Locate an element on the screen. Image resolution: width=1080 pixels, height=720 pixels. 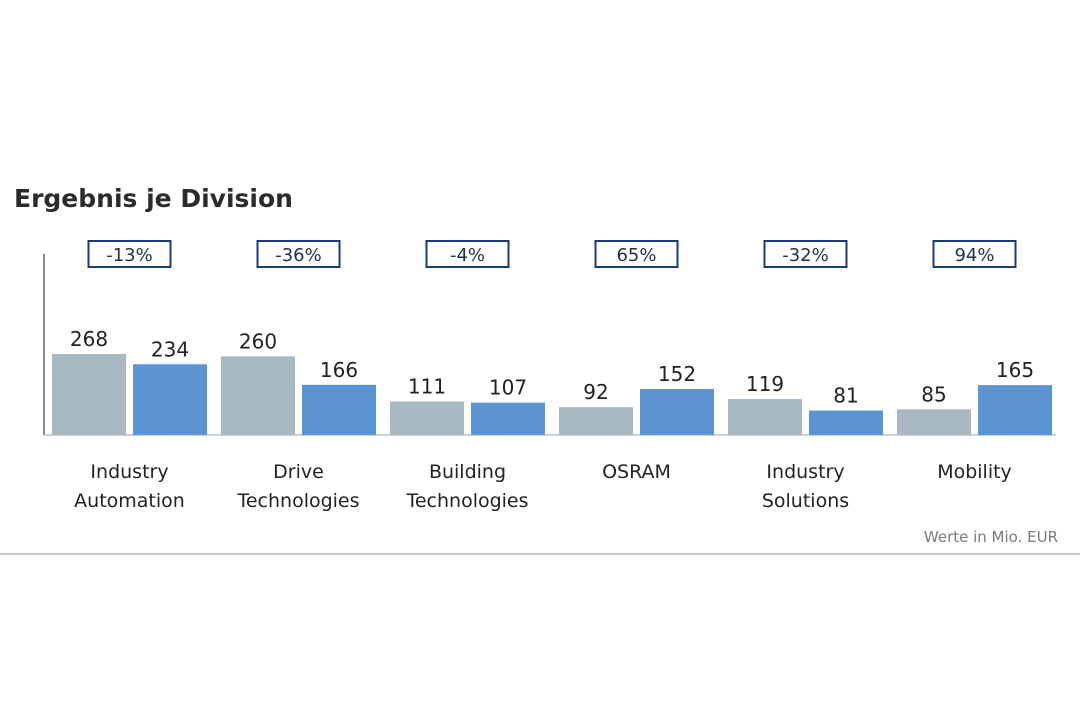
data-label: 234 is located at coordinates (170, 349).